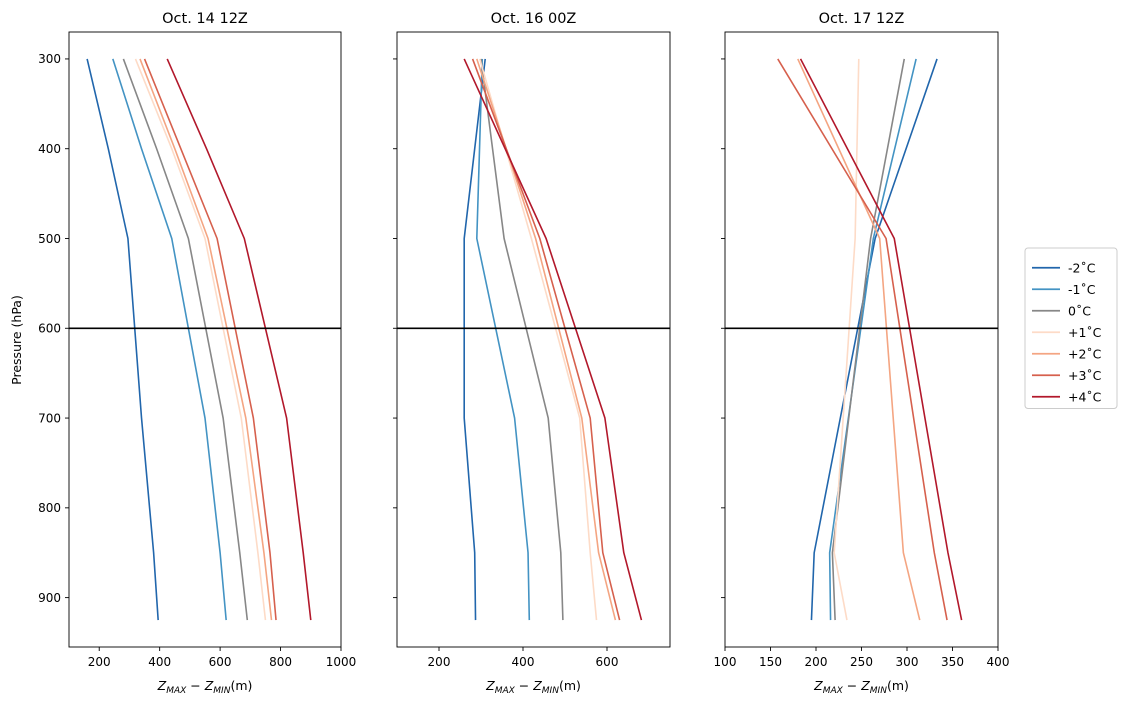  What do you see at coordinates (1079, 310) in the screenshot?
I see `legend-label-3: 0˚C` at bounding box center [1079, 310].